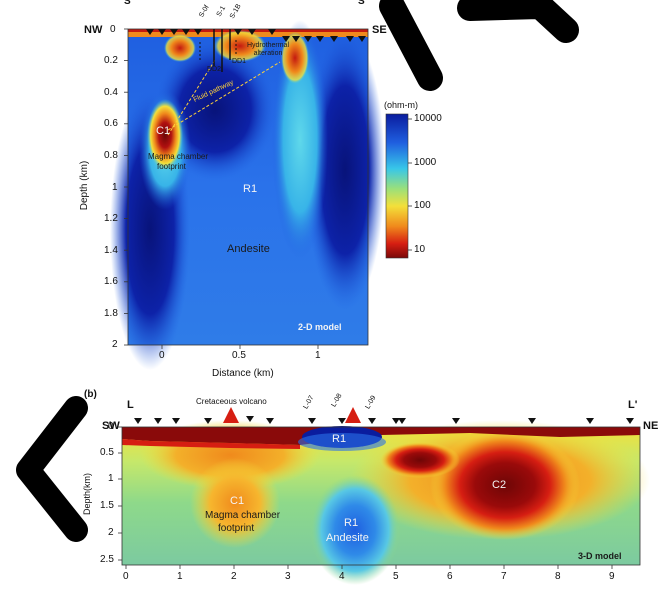  I want to click on r1-anomaly-b, so click(355, 530).